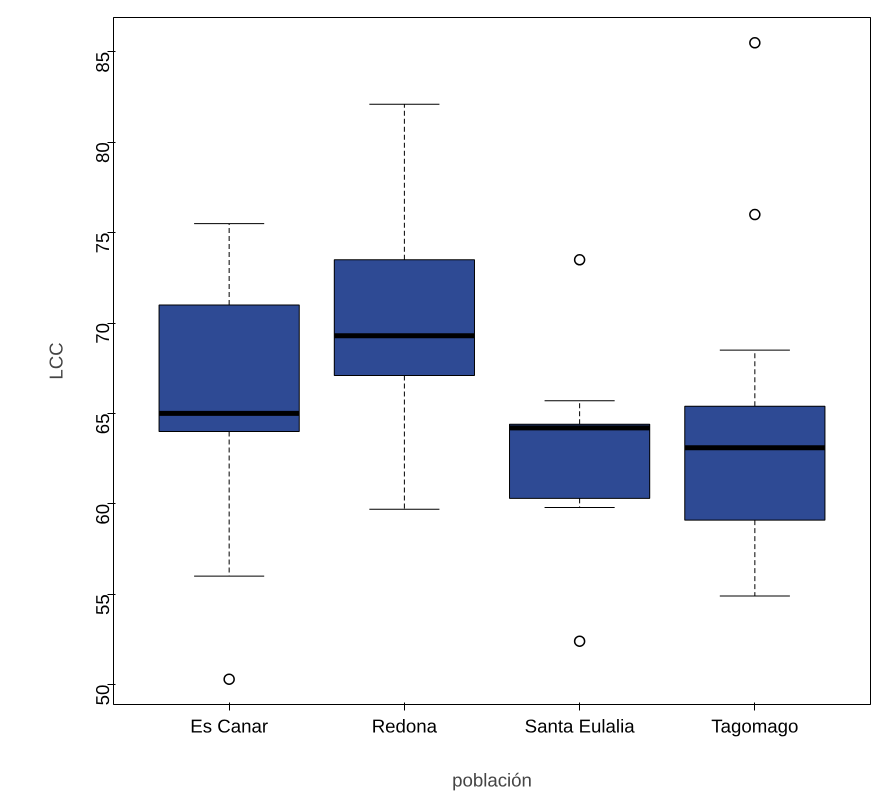  I want to click on y-tick-label: 80, so click(102, 152).